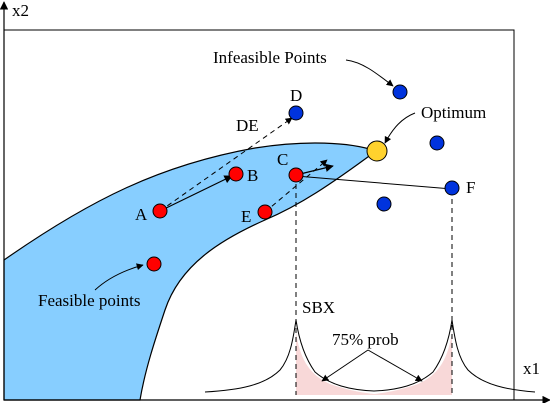 This screenshot has width=550, height=403. What do you see at coordinates (265, 212) in the screenshot?
I see `point-e` at bounding box center [265, 212].